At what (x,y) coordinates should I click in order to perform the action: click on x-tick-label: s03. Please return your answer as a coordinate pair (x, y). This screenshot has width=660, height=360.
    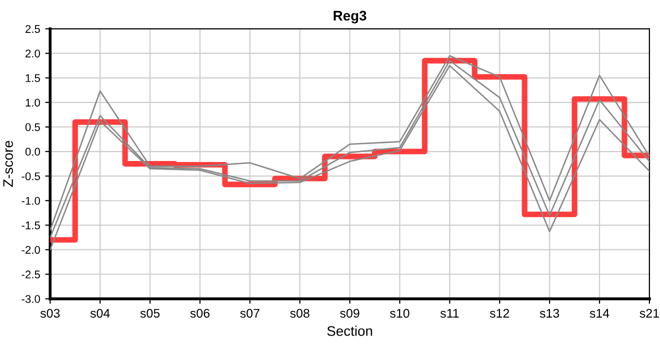
    Looking at the image, I should click on (50, 313).